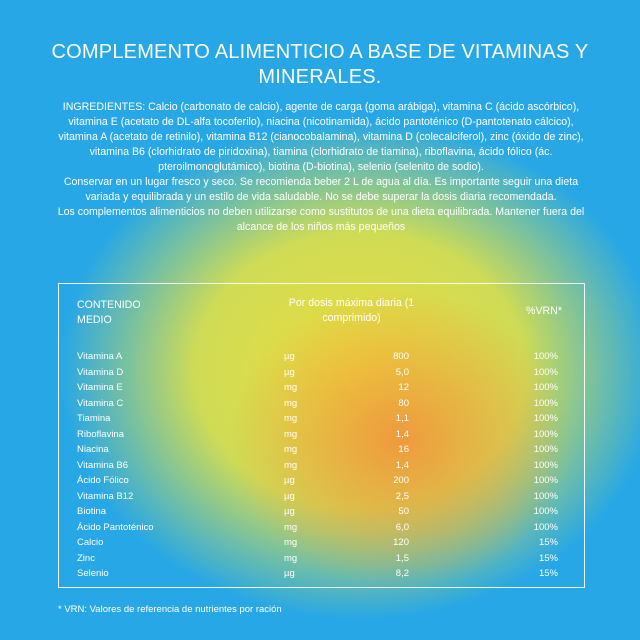  I want to click on table-row: Vitamina D µg 5,0 100%, so click(321, 375).